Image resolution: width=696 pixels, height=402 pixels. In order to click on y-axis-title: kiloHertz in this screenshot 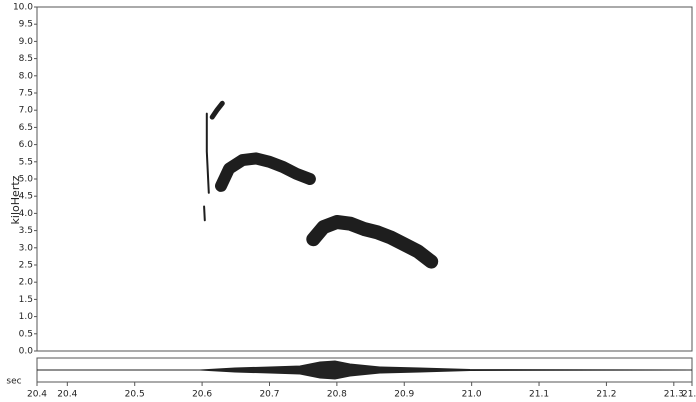, I will do `click(15, 199)`.